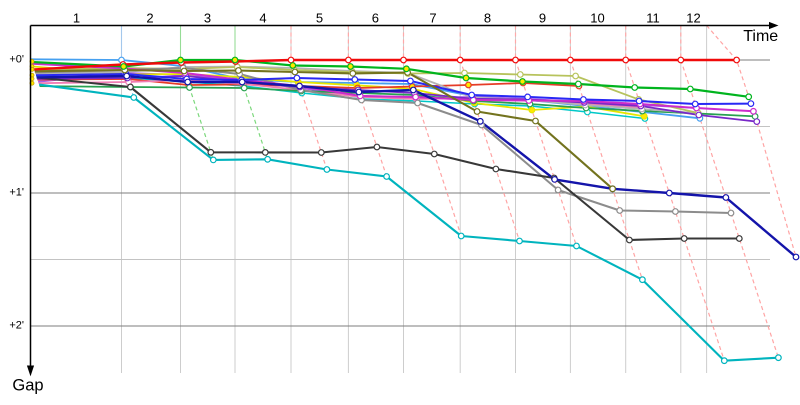  Describe the element at coordinates (27, 385) in the screenshot. I see `svg-text: Gap` at that location.